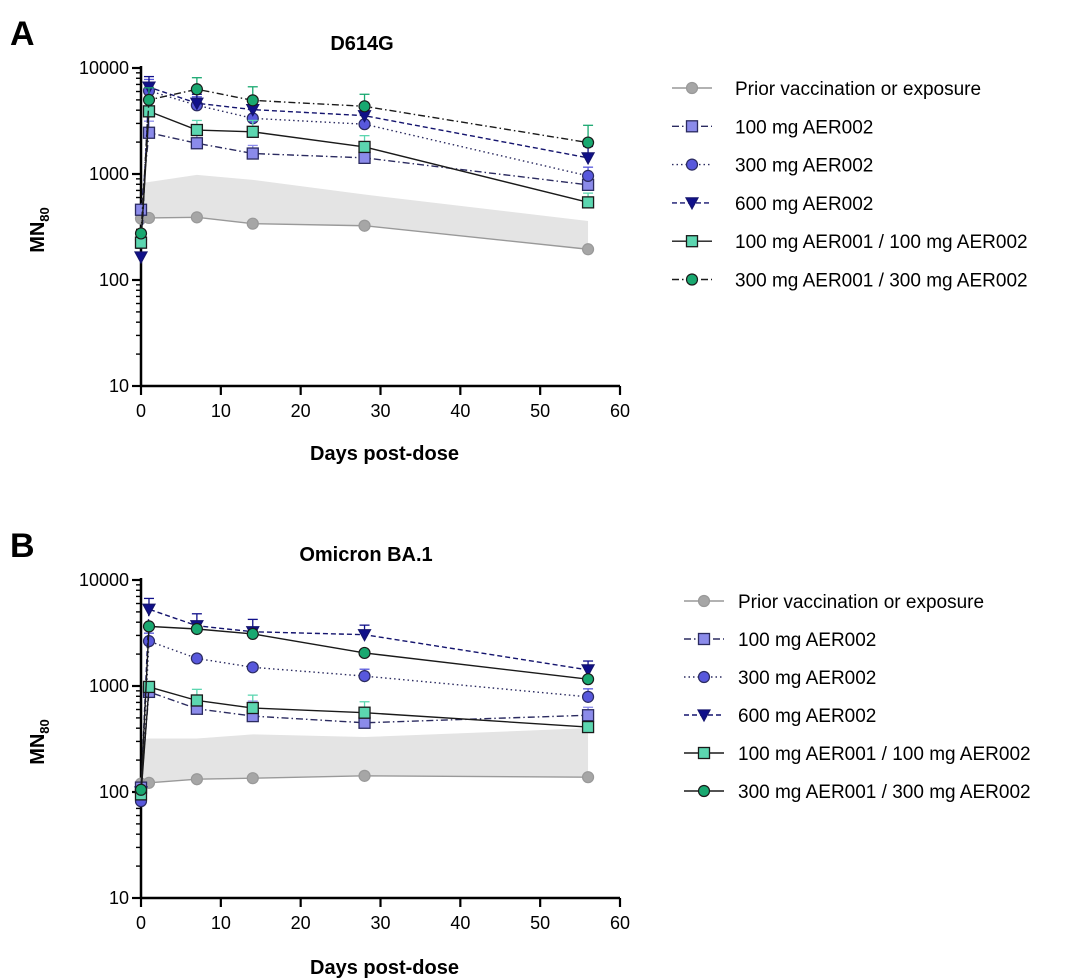 Image resolution: width=1069 pixels, height=980 pixels. What do you see at coordinates (780, 678) in the screenshot?
I see `legend-item: 300 mg AER002` at bounding box center [780, 678].